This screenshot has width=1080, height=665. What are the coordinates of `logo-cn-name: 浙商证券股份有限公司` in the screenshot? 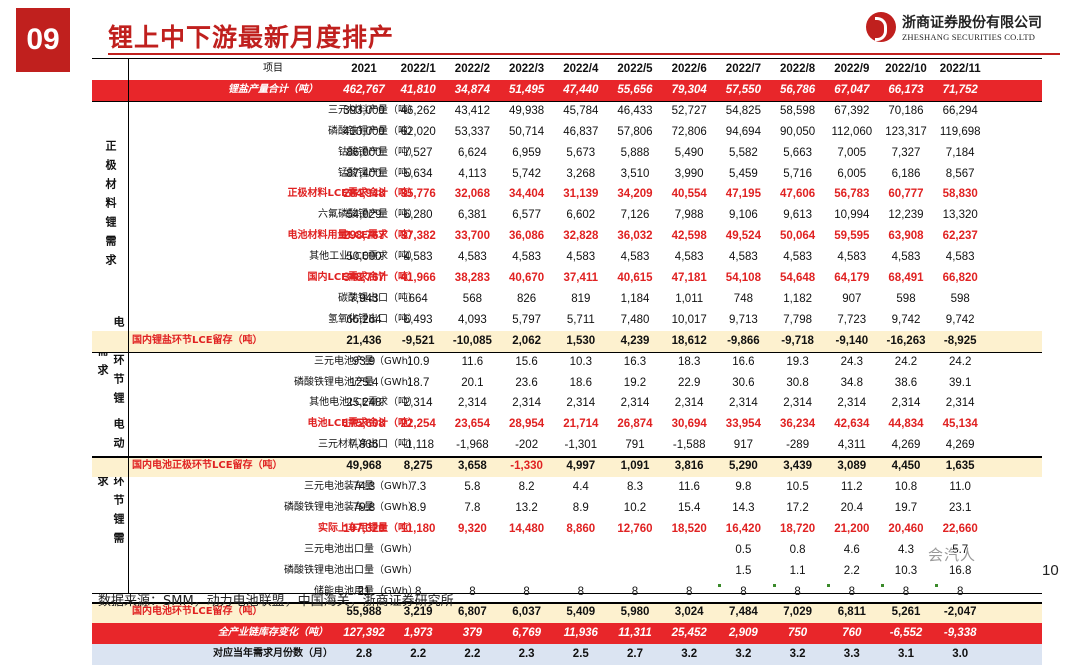 It's located at (972, 23).